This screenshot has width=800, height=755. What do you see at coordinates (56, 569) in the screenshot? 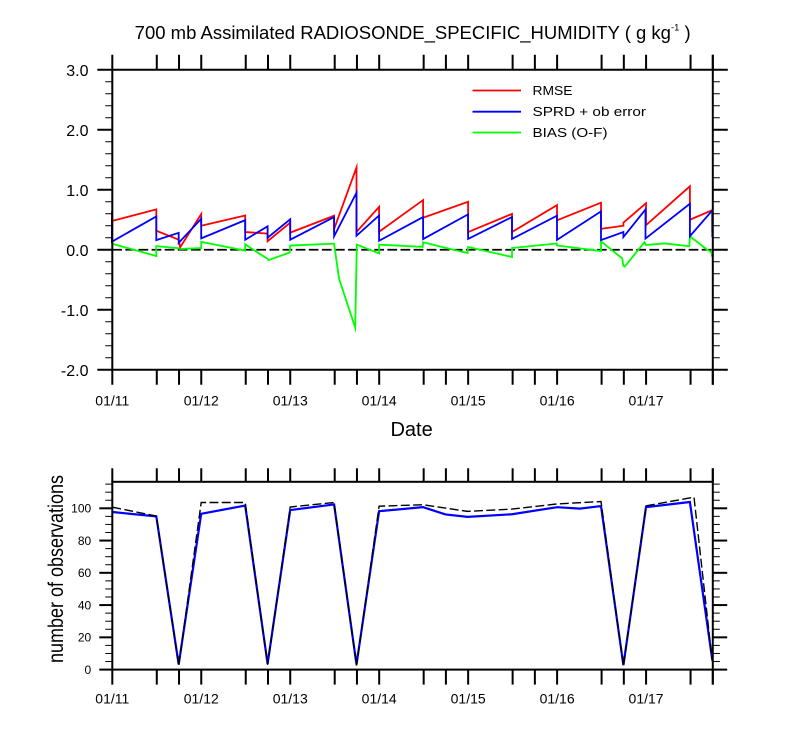
I see `svg-text: number of observations` at bounding box center [56, 569].